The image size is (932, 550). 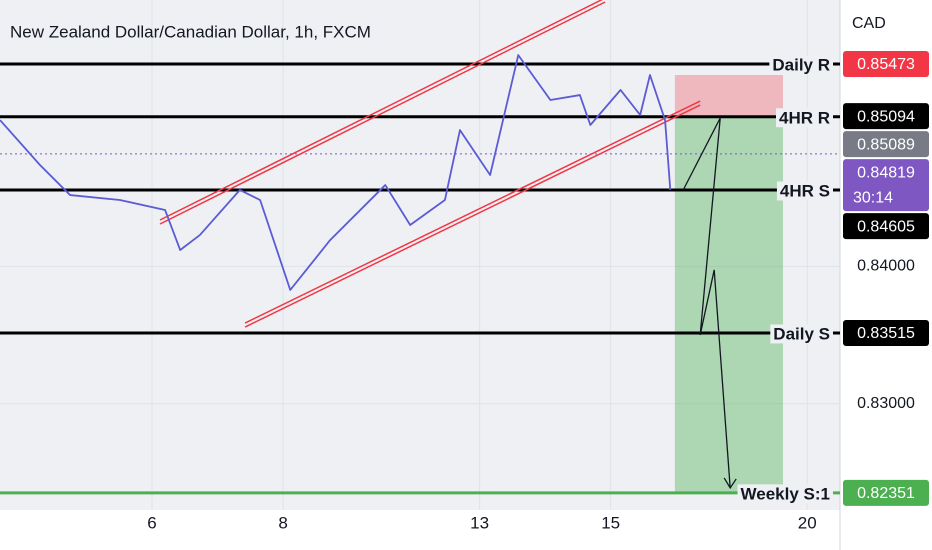 What do you see at coordinates (873, 197) in the screenshot?
I see `countdown: 30:14` at bounding box center [873, 197].